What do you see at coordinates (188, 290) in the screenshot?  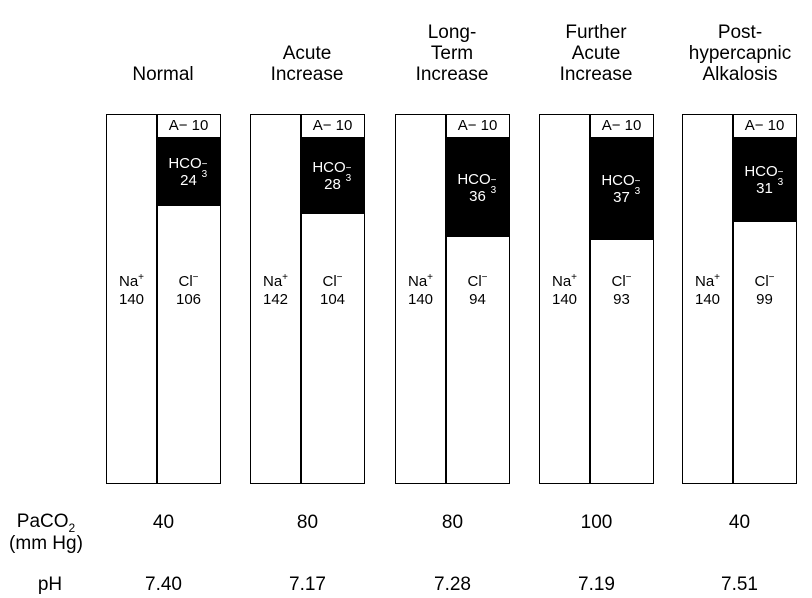 I see `chloride-label: Cl− 106` at bounding box center [188, 290].